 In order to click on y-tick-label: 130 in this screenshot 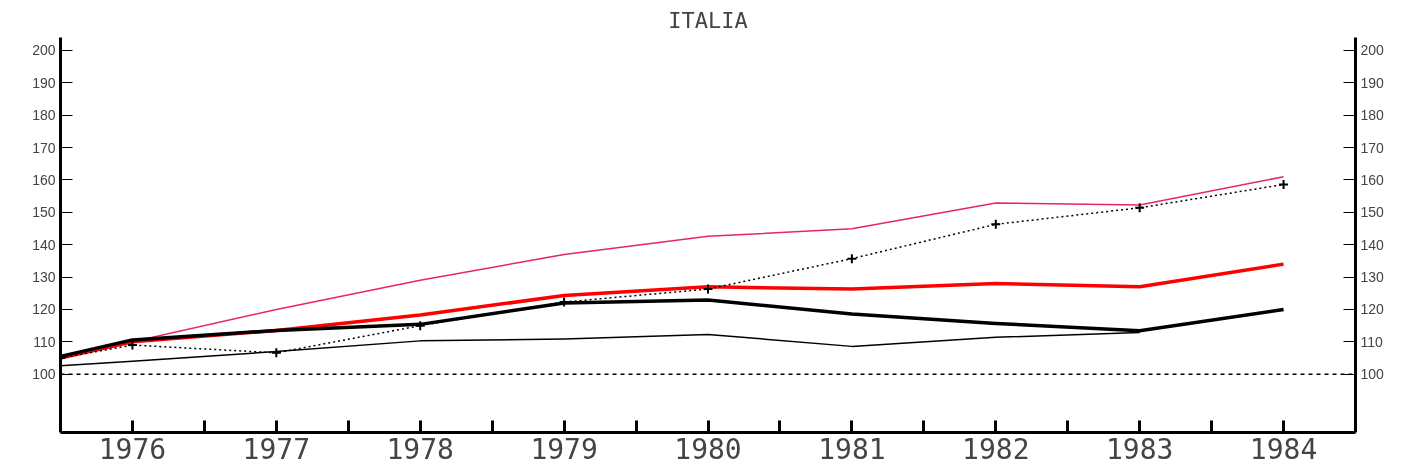, I will do `click(44, 277)`.